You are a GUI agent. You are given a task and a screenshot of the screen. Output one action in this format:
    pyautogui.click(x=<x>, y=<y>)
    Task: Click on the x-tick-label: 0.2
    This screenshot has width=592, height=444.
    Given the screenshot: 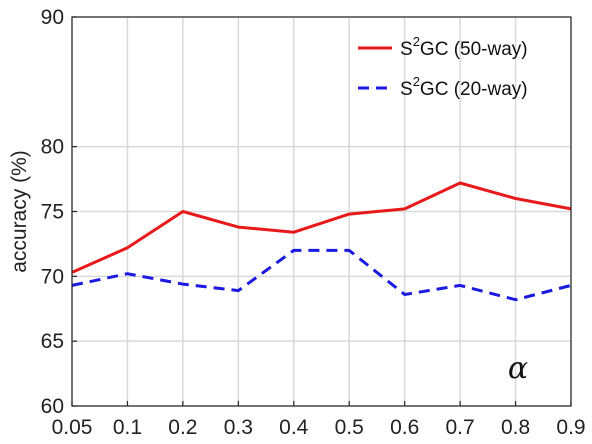 What is the action you would take?
    pyautogui.click(x=182, y=427)
    